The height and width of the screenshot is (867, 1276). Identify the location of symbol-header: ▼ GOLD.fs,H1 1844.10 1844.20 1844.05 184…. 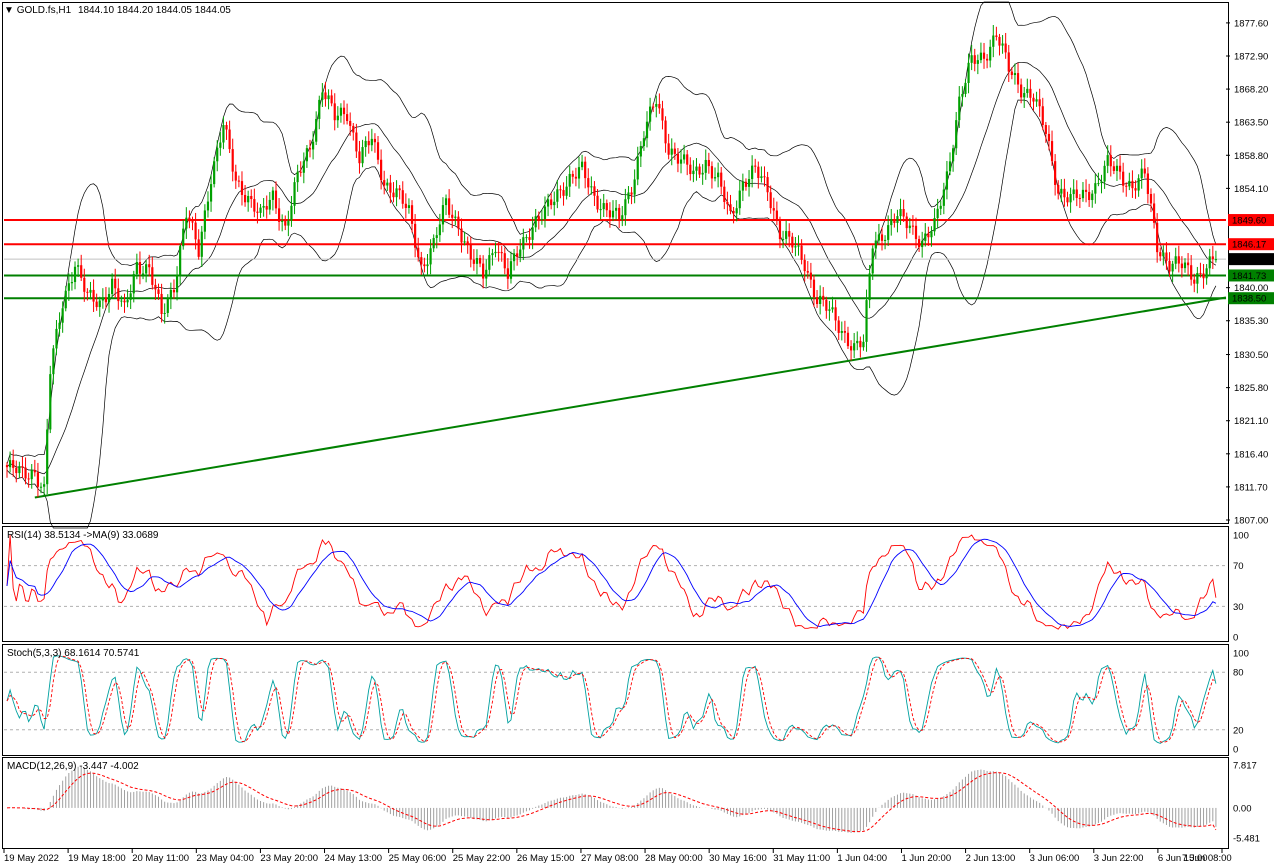
(117, 10).